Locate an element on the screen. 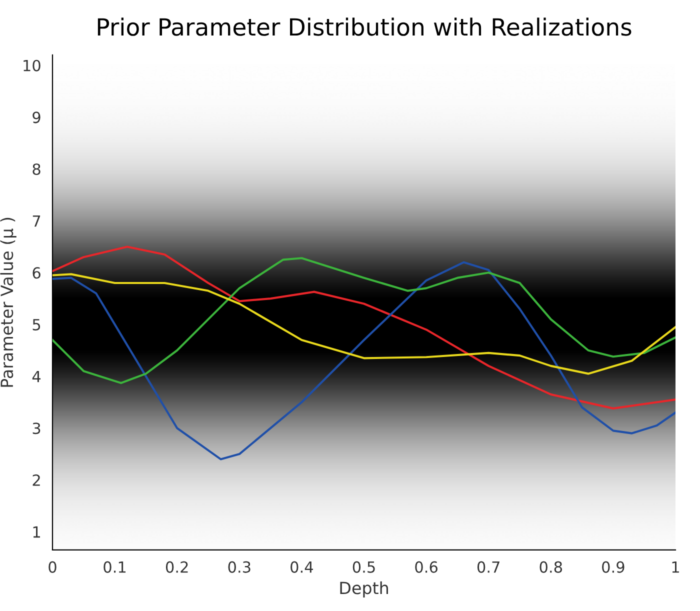  y-tick-label: 1 is located at coordinates (36, 532).